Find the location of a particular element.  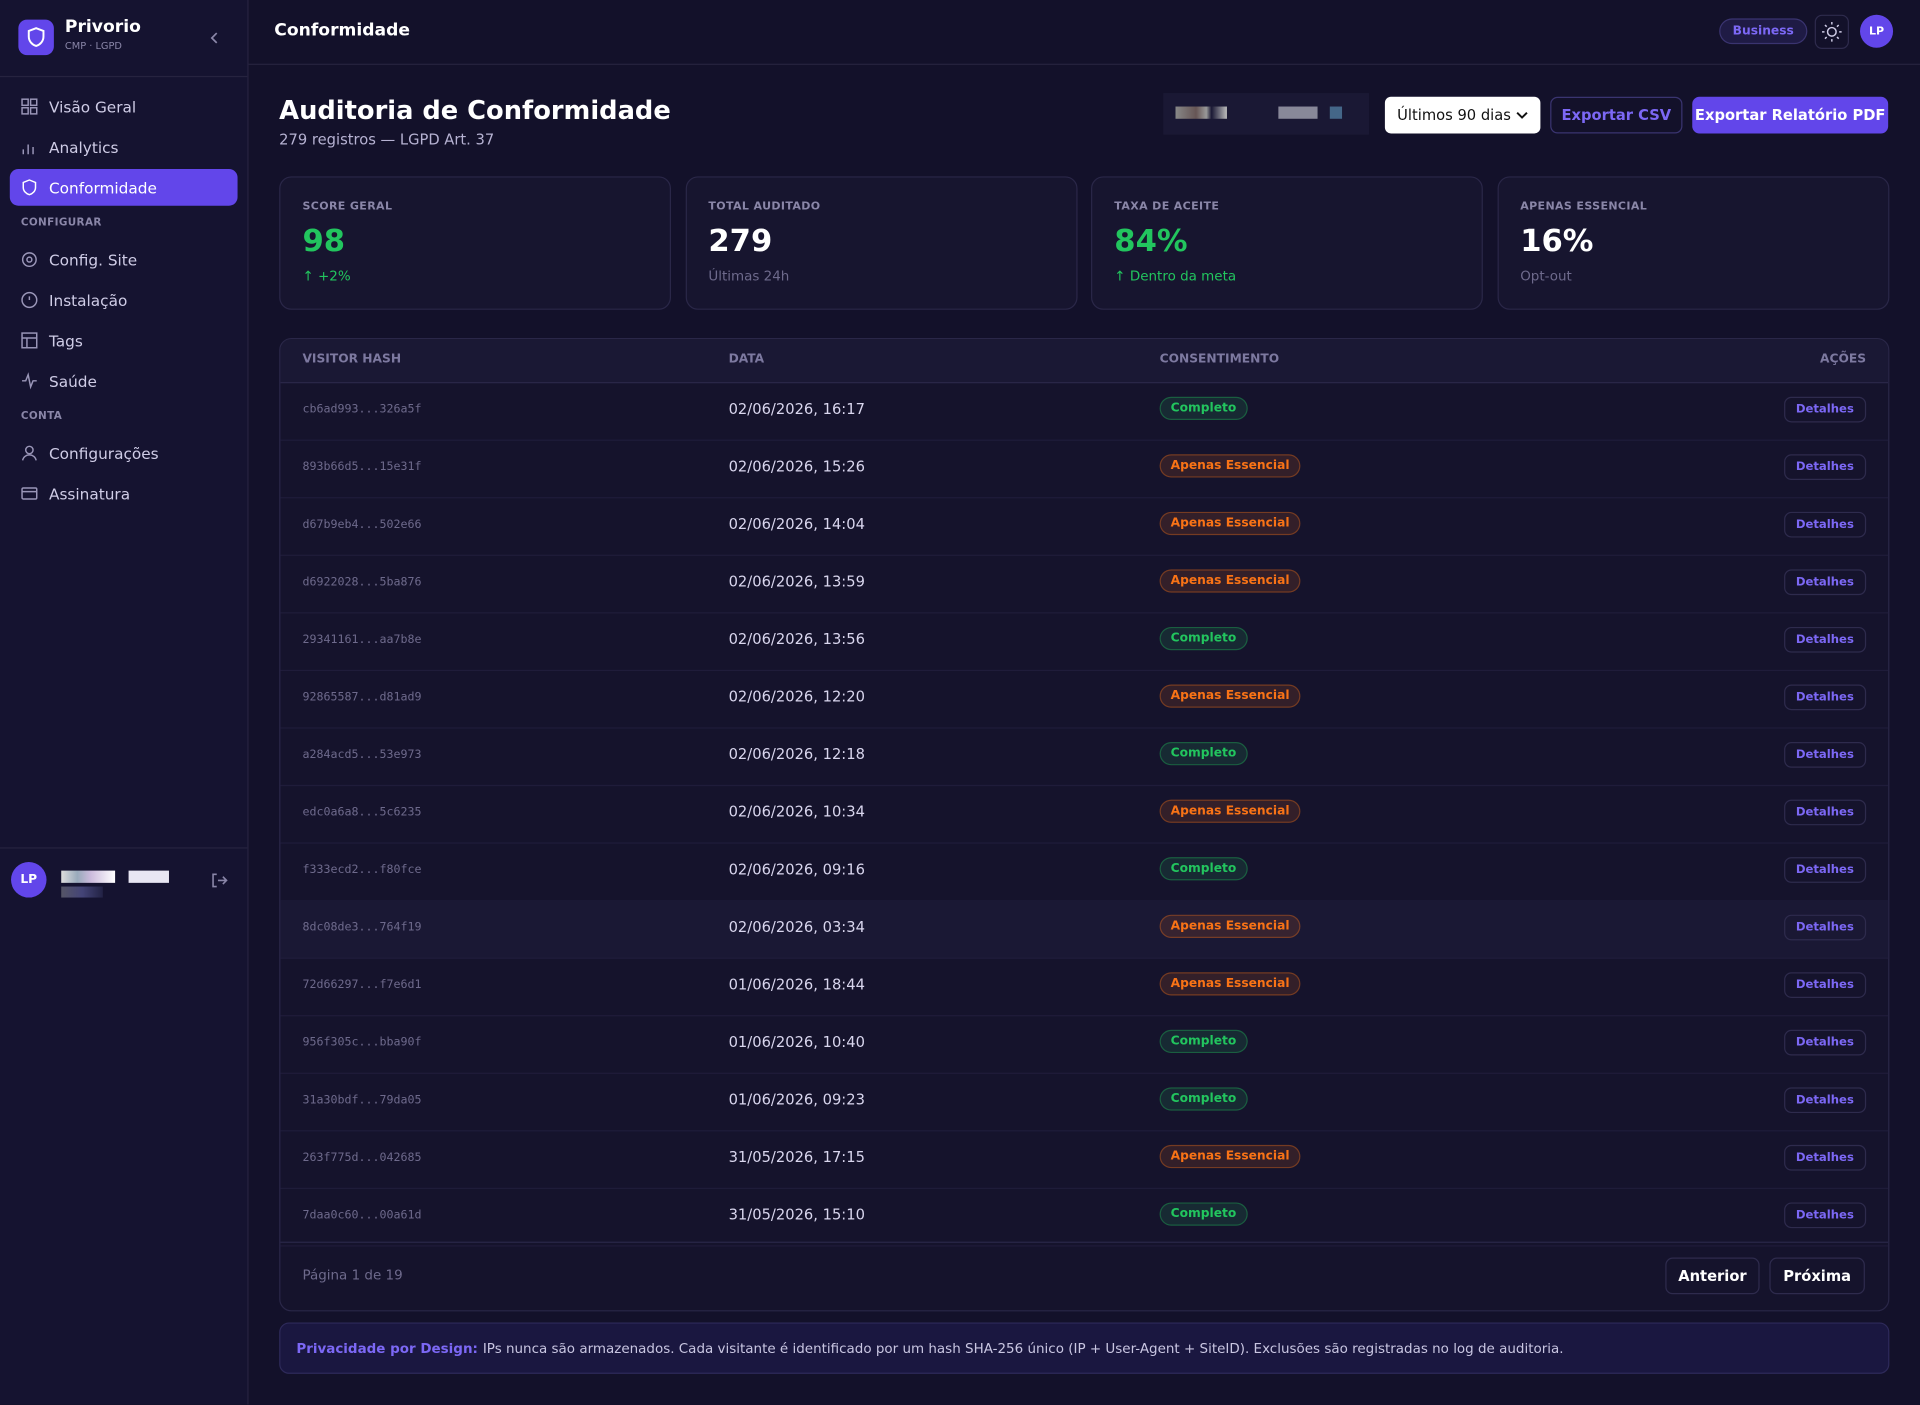

nav-item: Conformidade is located at coordinates (123, 187).